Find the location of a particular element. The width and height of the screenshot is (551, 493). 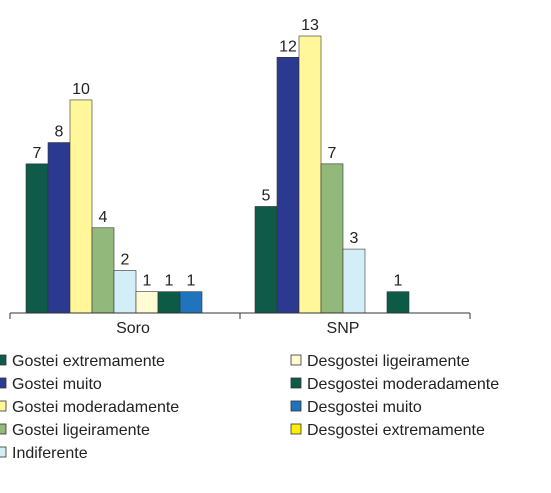

legend-label: Gostei extremamente is located at coordinates (88, 361).